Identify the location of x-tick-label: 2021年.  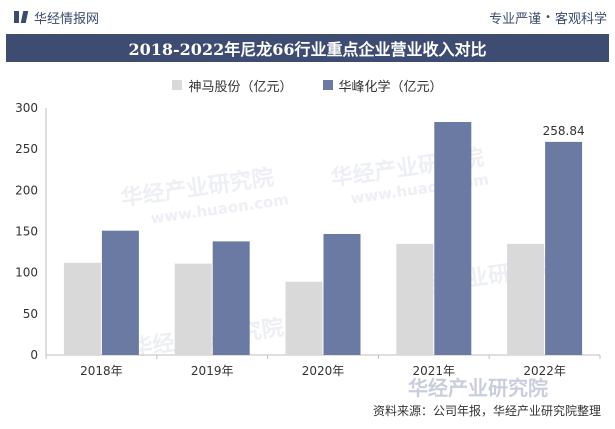
(434, 371).